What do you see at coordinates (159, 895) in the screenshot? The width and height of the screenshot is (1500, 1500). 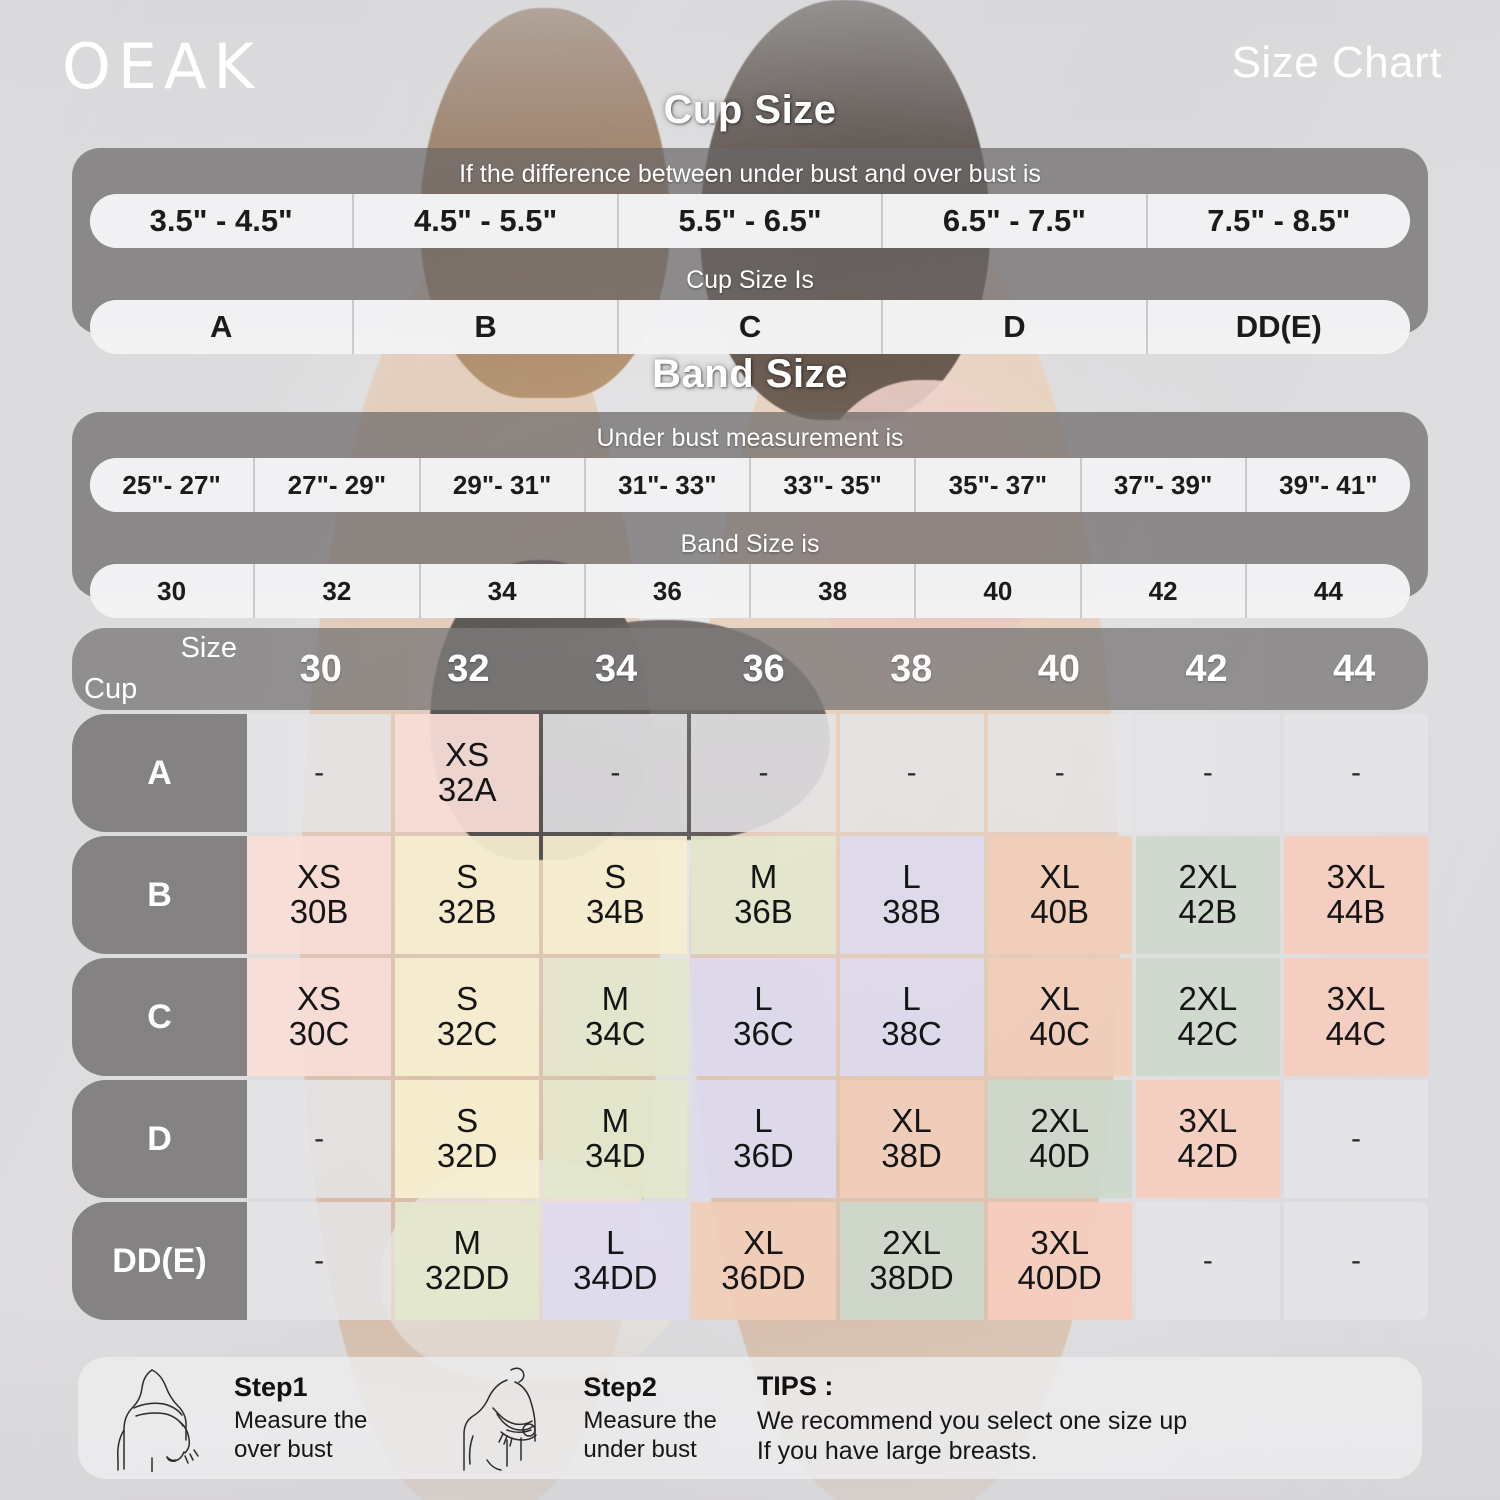 I see `matrix-cup-header-B: B` at bounding box center [159, 895].